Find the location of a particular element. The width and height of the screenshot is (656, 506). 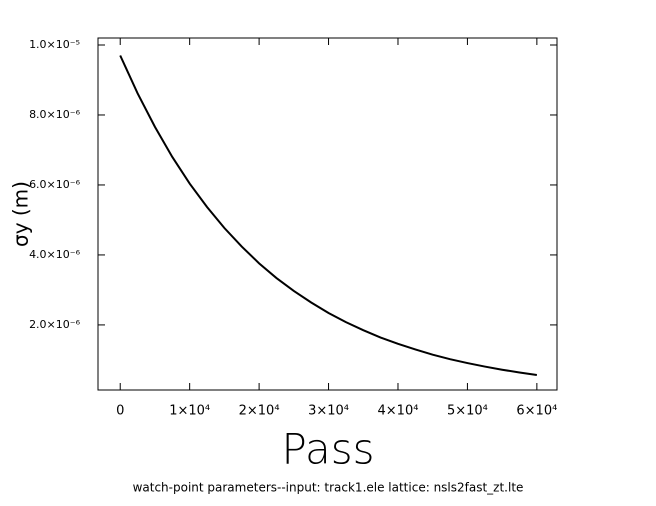

x-tick-label: 4×10⁴ is located at coordinates (398, 411).